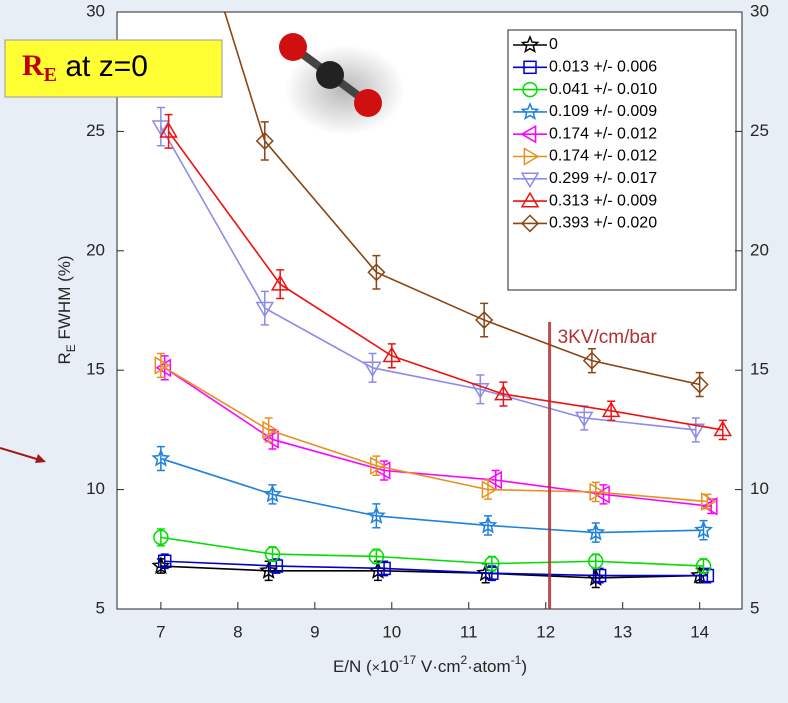  What do you see at coordinates (66, 309) in the screenshot?
I see `y-axis-label: RE FWHM (%)` at bounding box center [66, 309].